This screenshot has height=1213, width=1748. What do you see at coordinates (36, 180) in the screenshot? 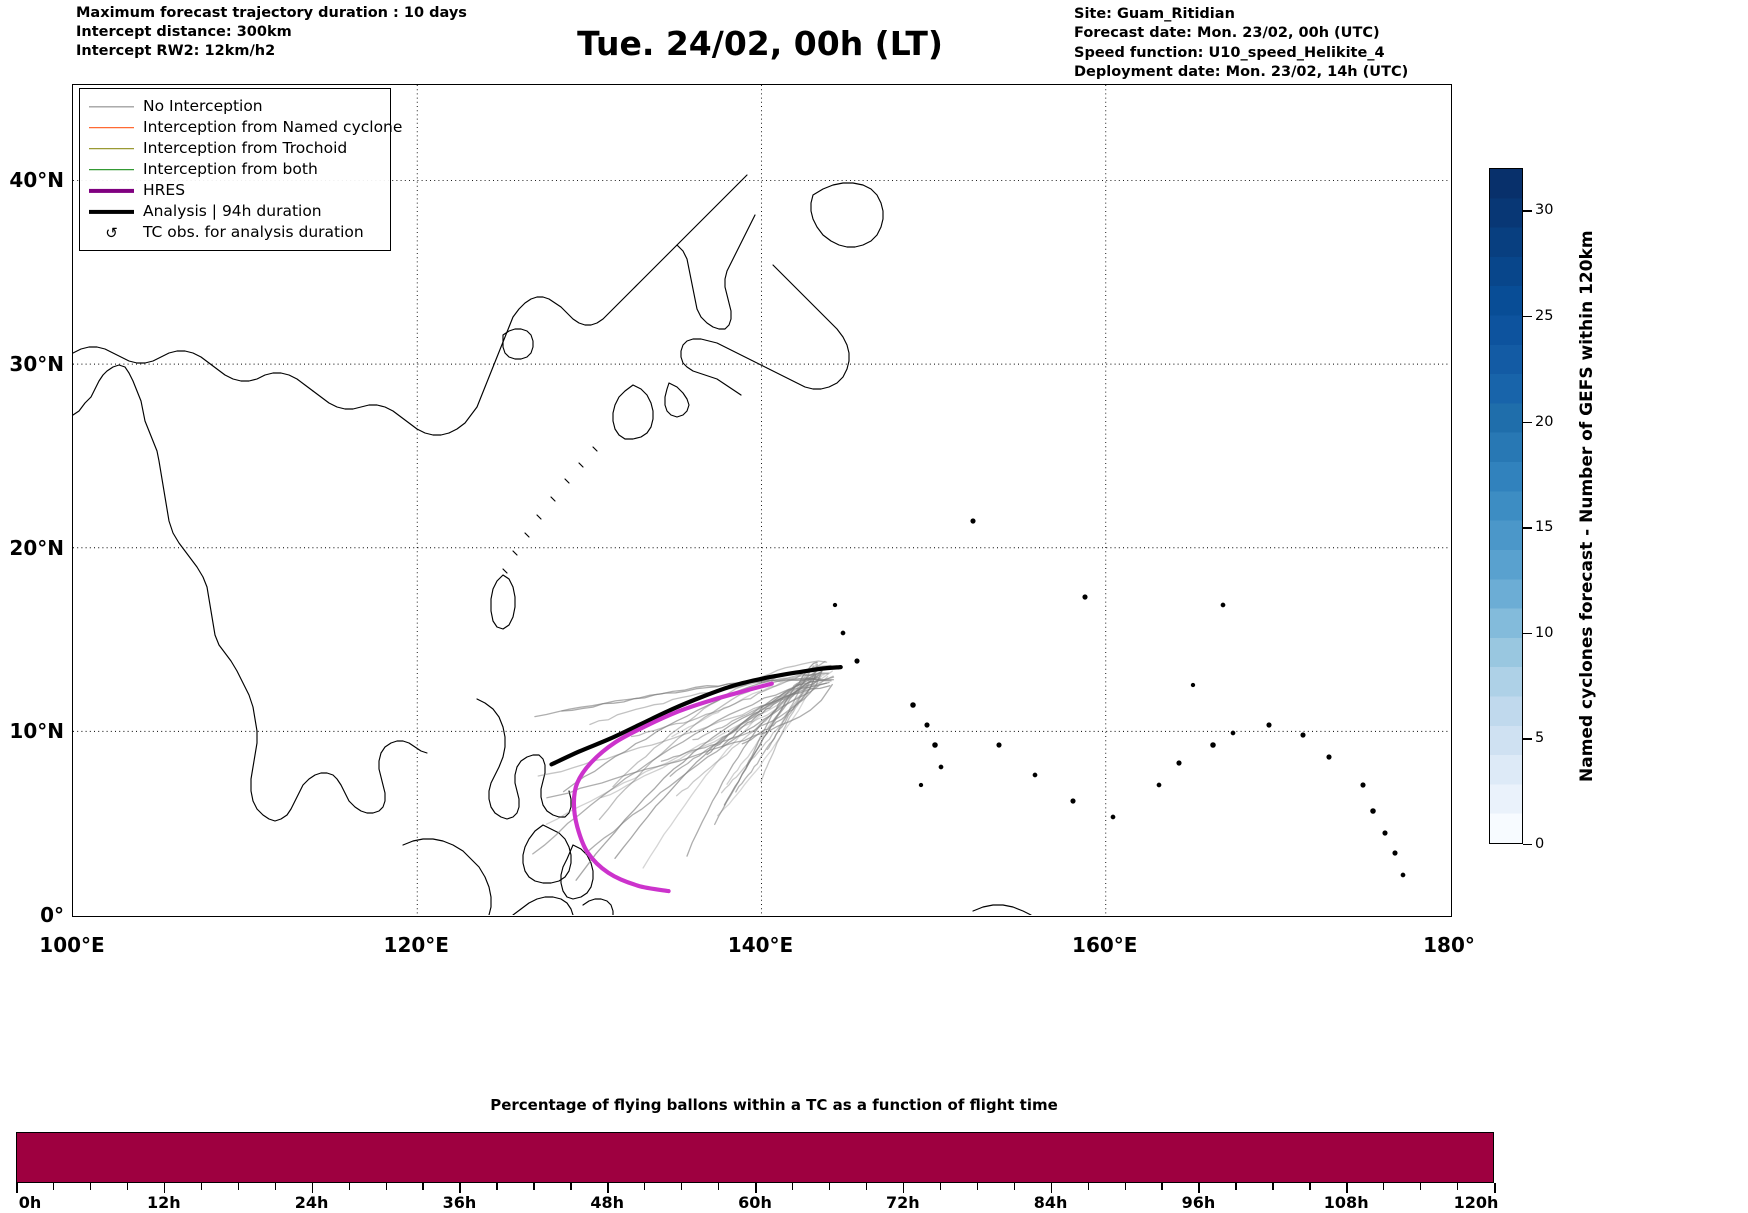
I see `lat-tick-label-40: 40°N` at bounding box center [36, 180].